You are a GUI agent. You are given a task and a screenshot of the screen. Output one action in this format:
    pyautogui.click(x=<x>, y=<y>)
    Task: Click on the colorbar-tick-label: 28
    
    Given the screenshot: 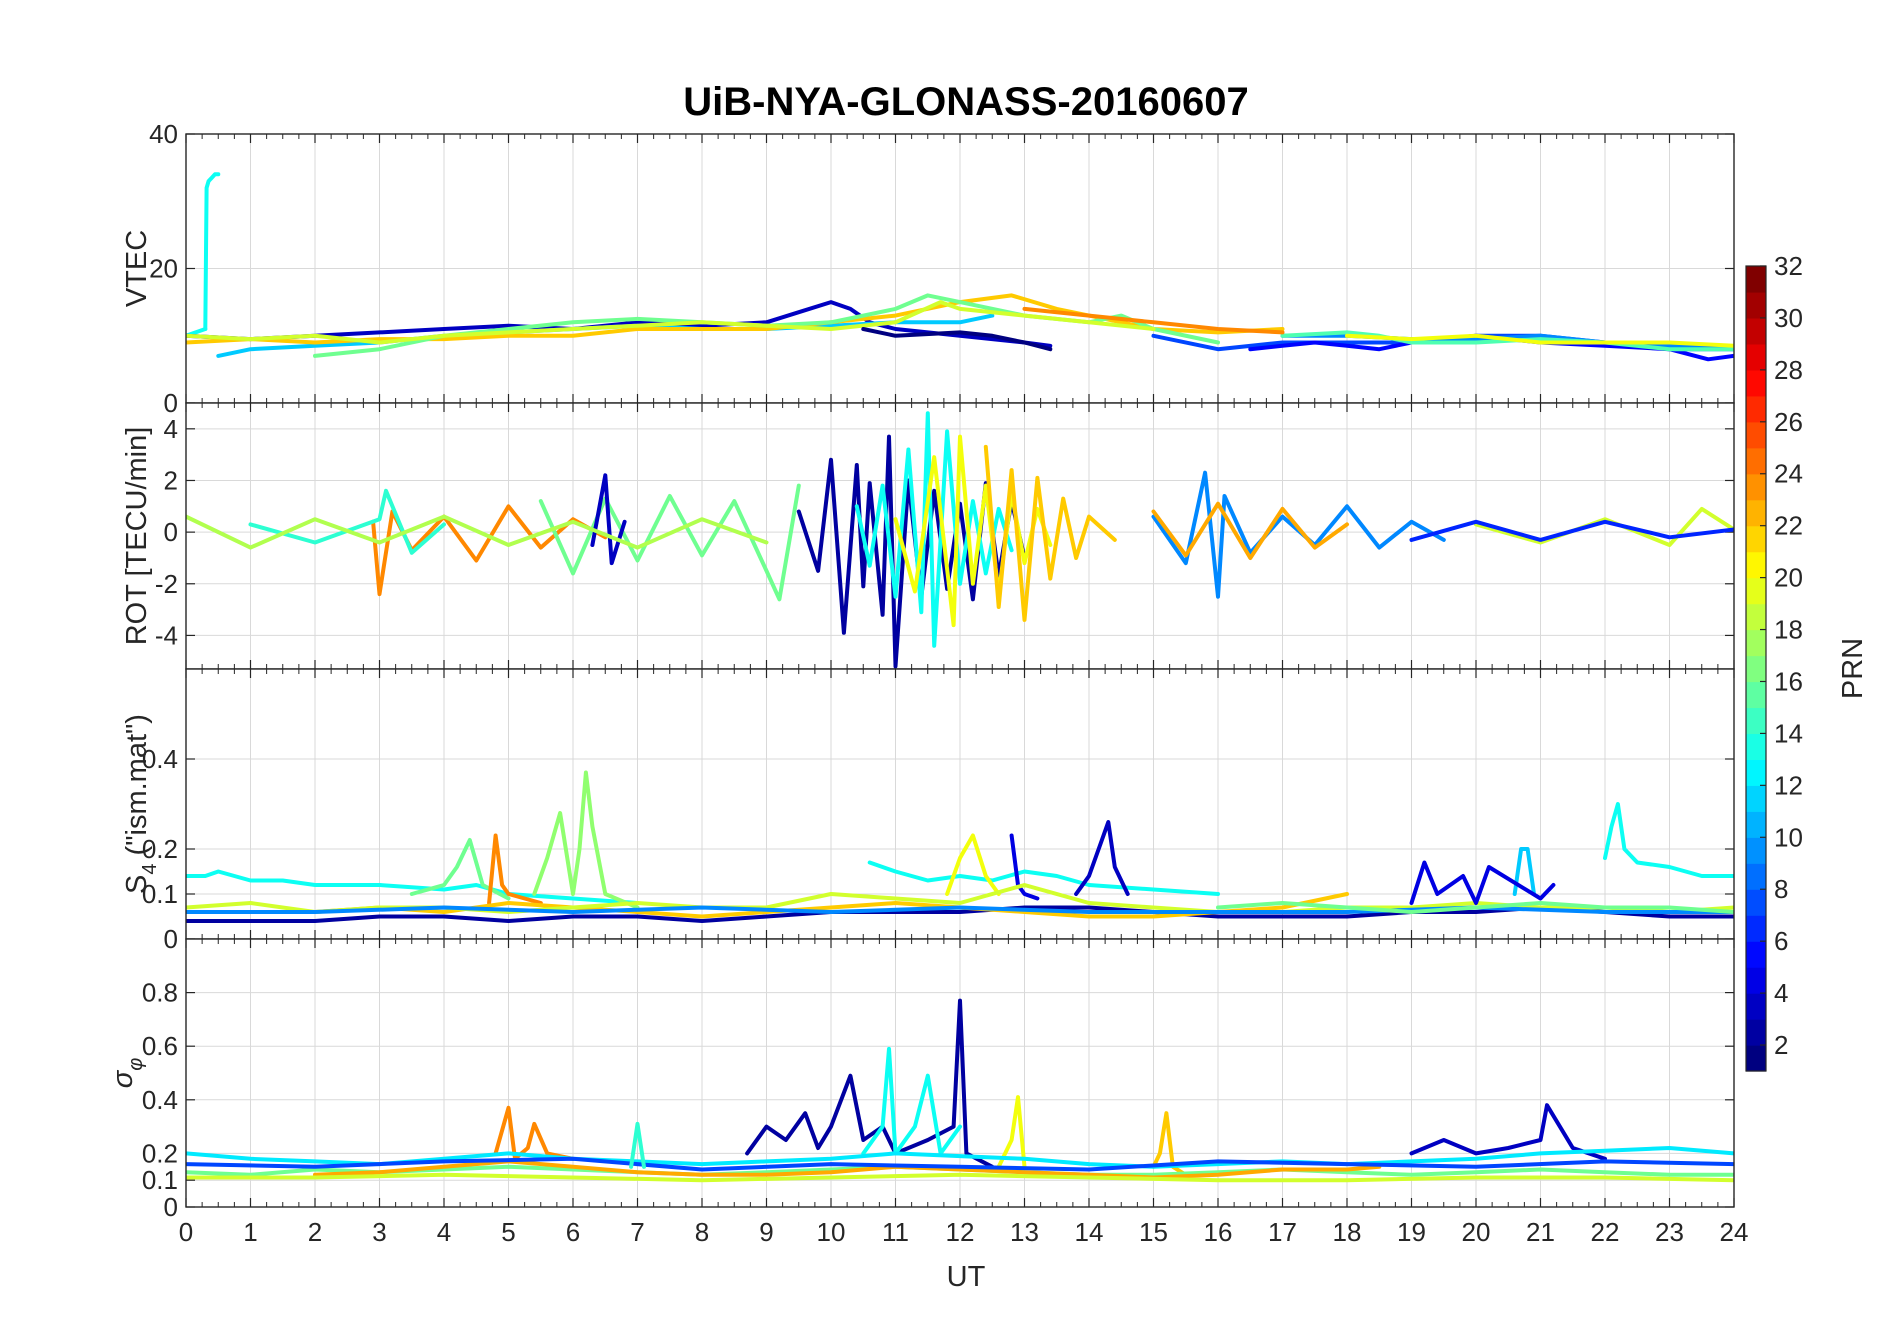 What is the action you would take?
    pyautogui.click(x=1788, y=370)
    